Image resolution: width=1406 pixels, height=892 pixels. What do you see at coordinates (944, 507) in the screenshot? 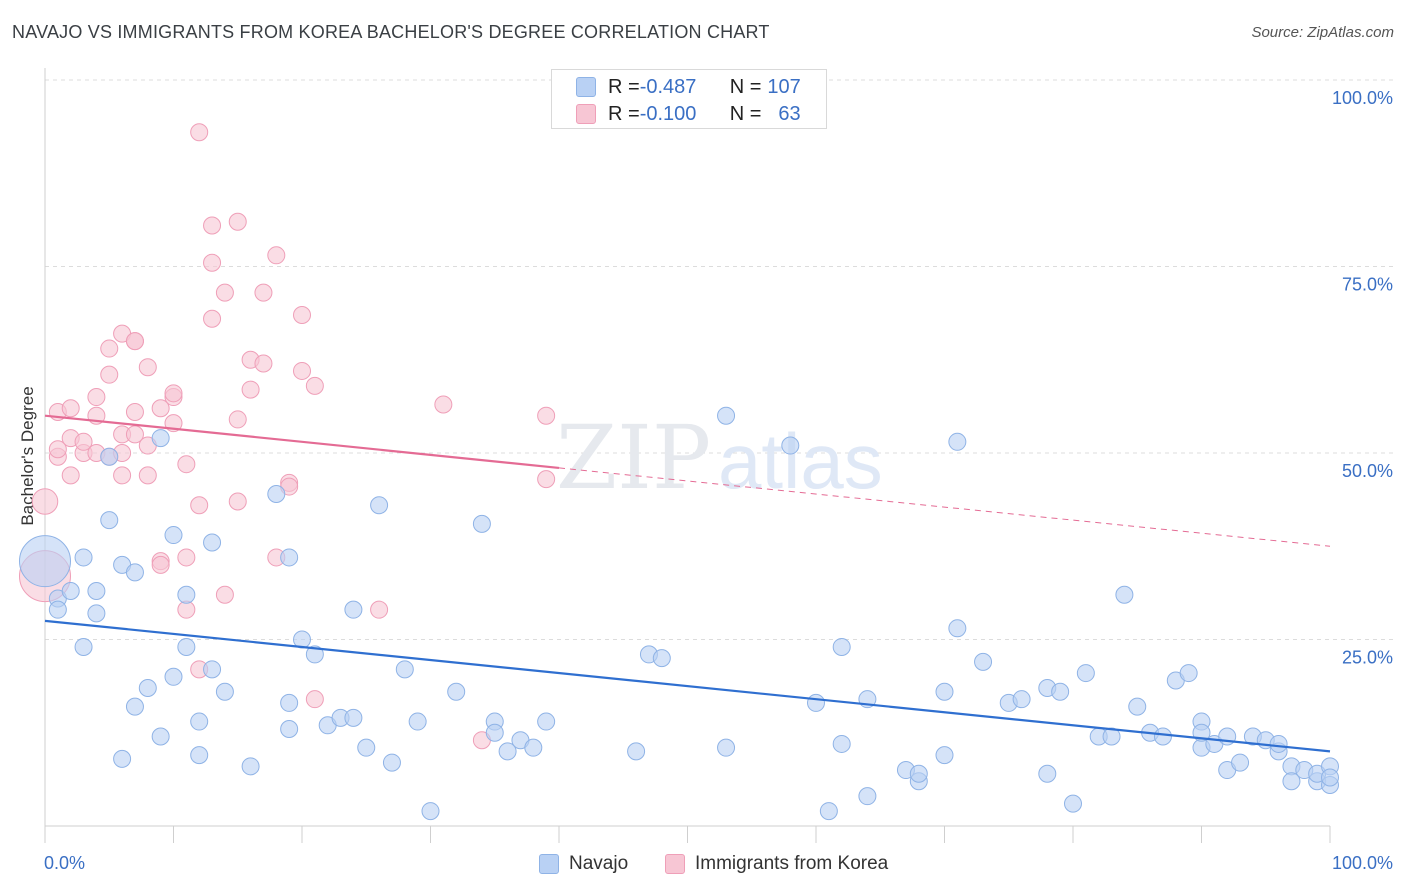
I see `korea-trend-line-extension` at bounding box center [944, 507].